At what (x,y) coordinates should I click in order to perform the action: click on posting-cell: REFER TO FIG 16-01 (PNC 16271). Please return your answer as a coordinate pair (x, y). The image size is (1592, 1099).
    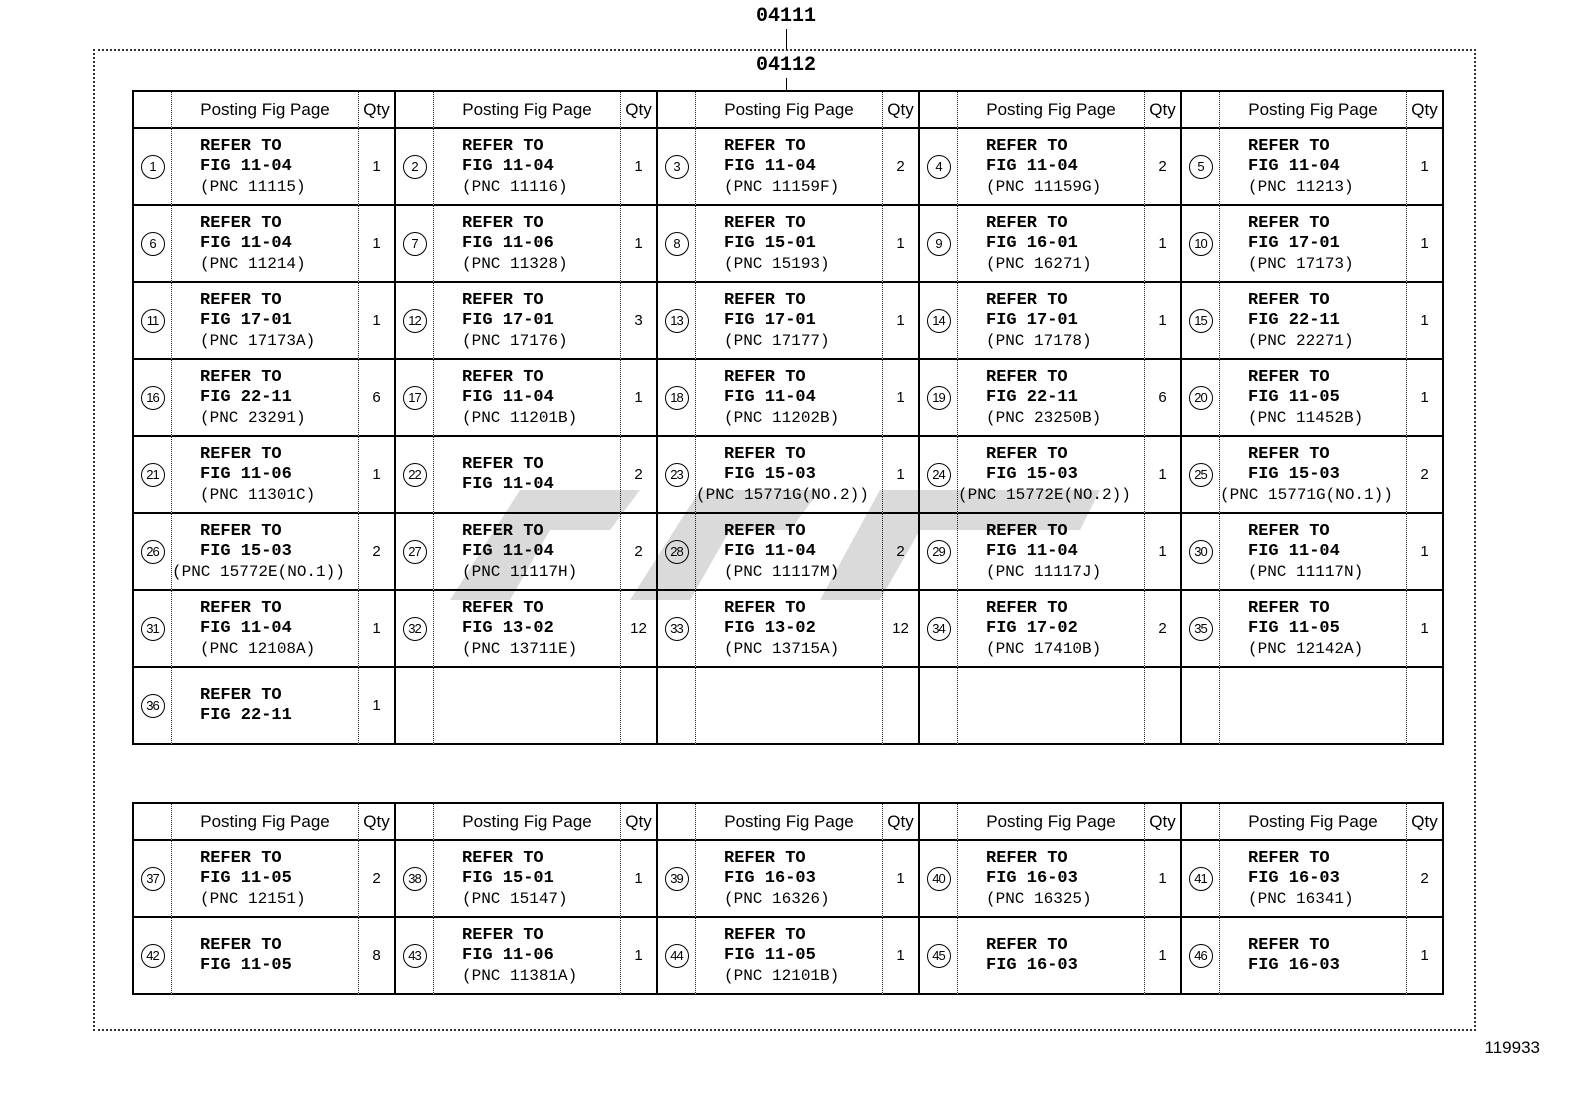
    Looking at the image, I should click on (1051, 244).